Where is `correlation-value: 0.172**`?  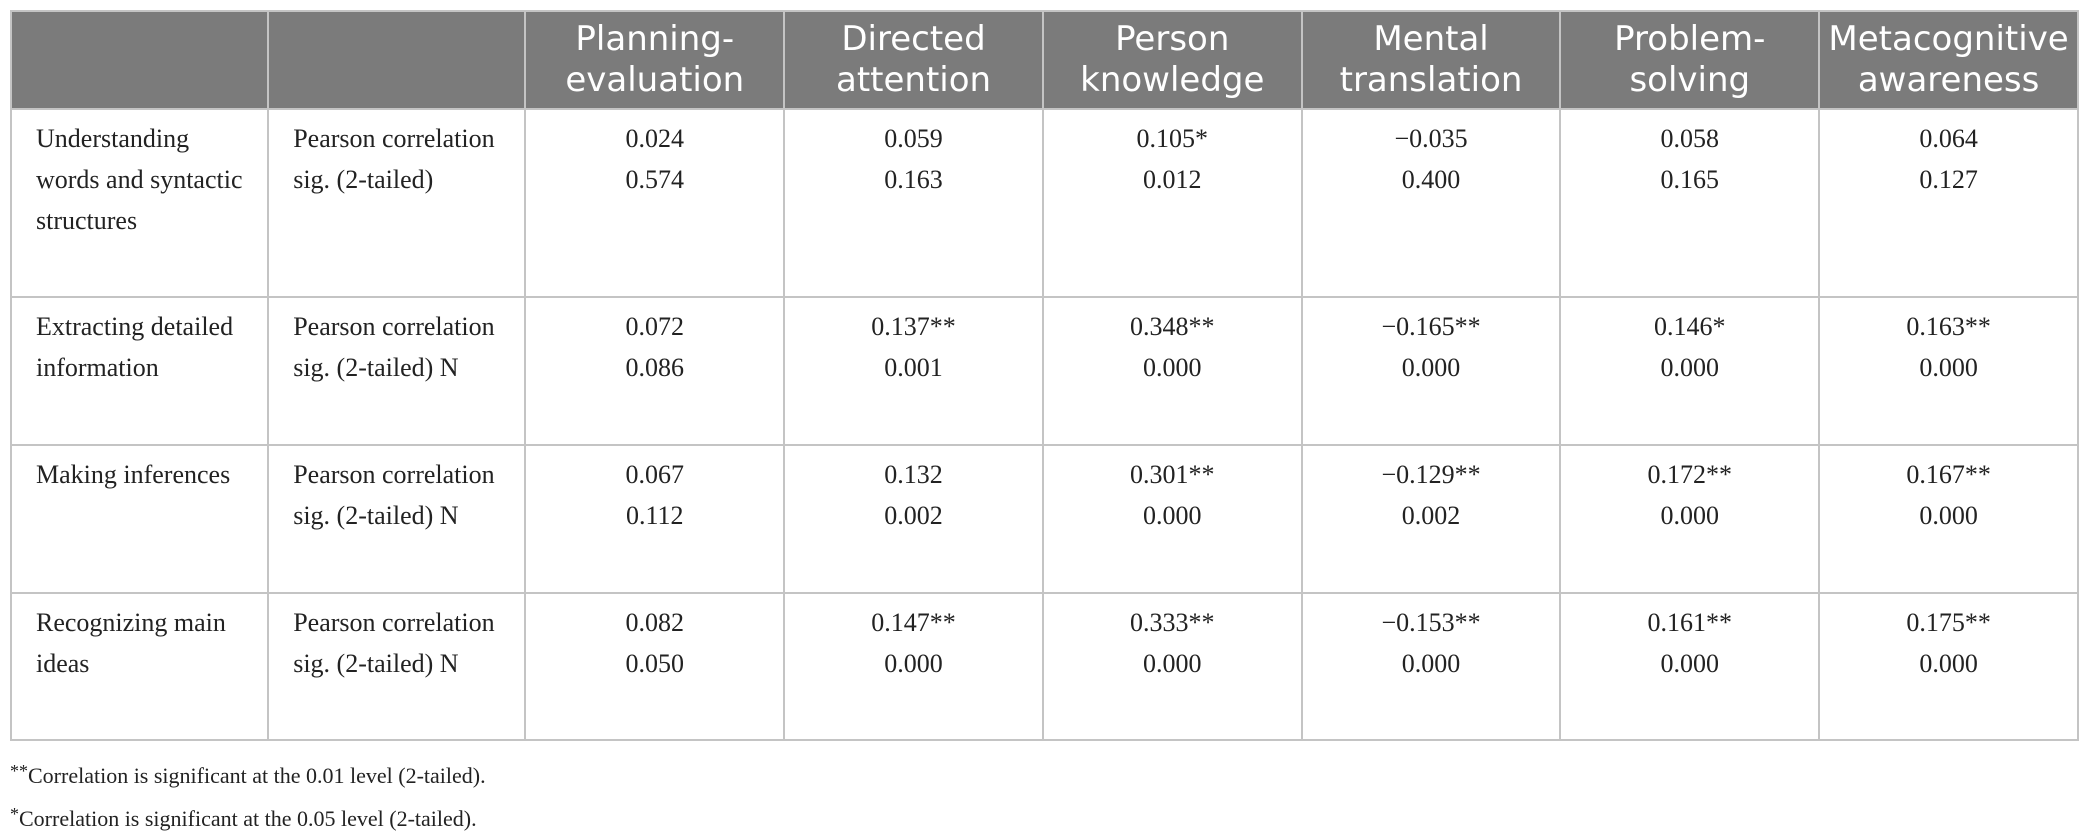 correlation-value: 0.172** is located at coordinates (1690, 474).